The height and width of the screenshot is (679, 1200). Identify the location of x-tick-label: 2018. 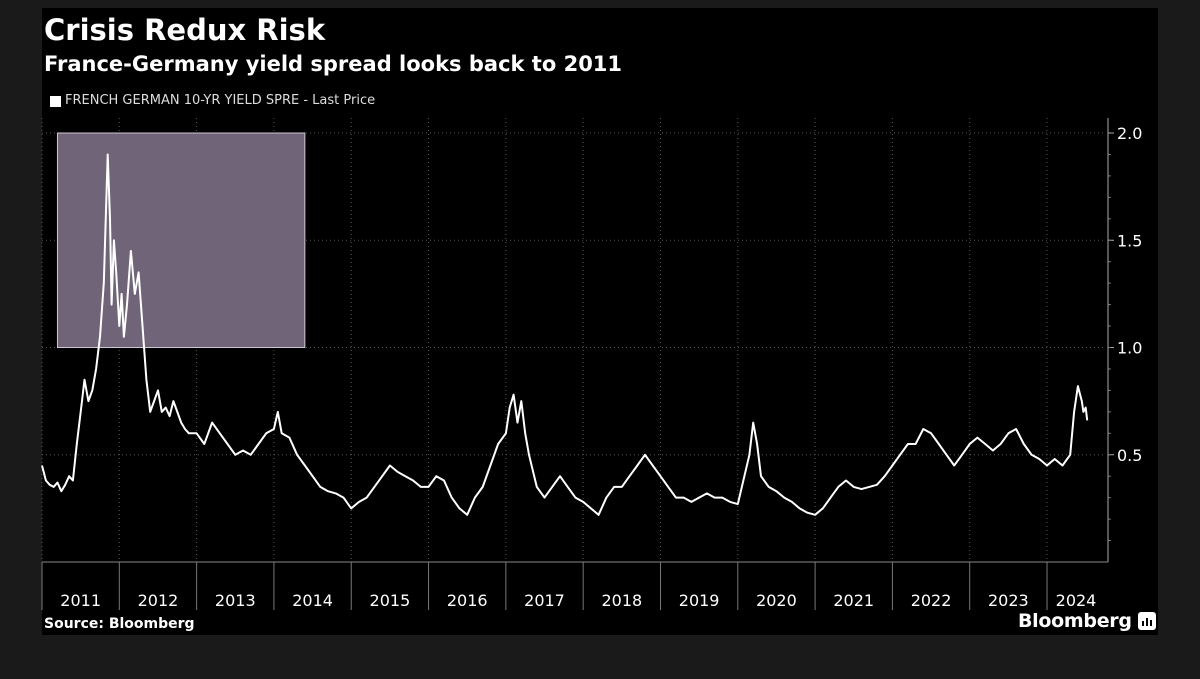
(621, 600).